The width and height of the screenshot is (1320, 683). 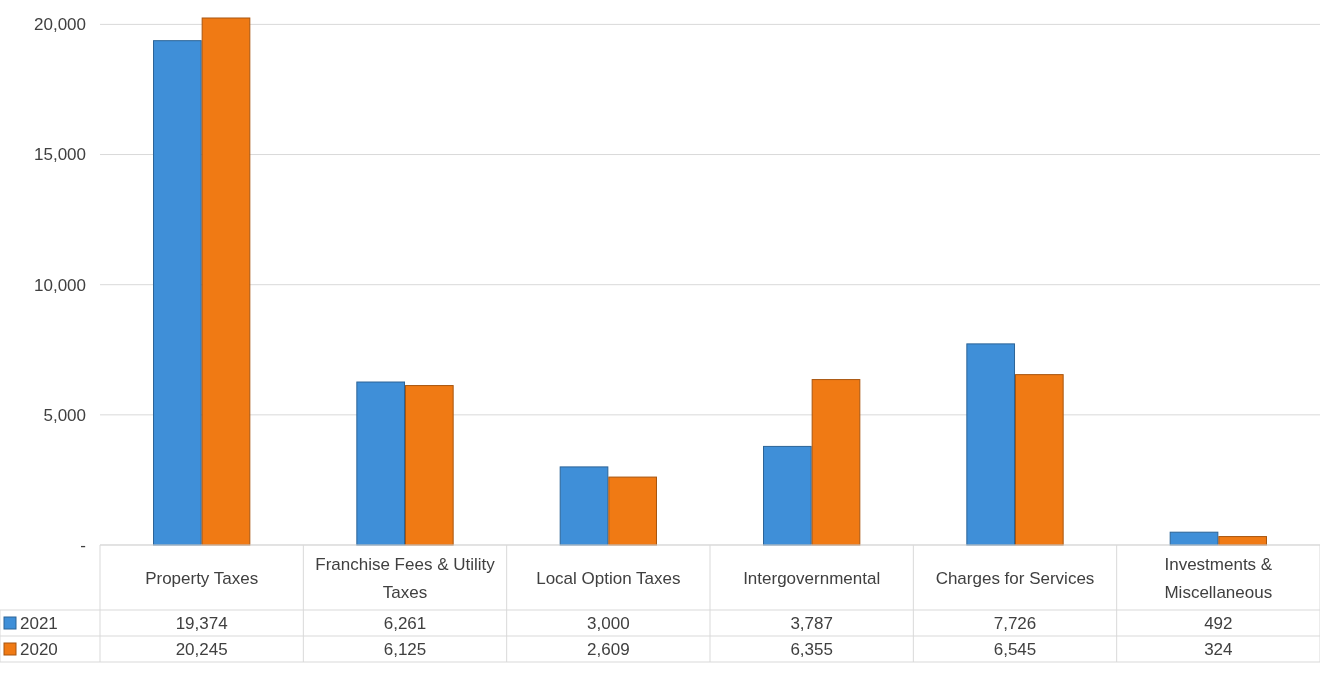 What do you see at coordinates (39, 623) in the screenshot?
I see `legend-label: 2021` at bounding box center [39, 623].